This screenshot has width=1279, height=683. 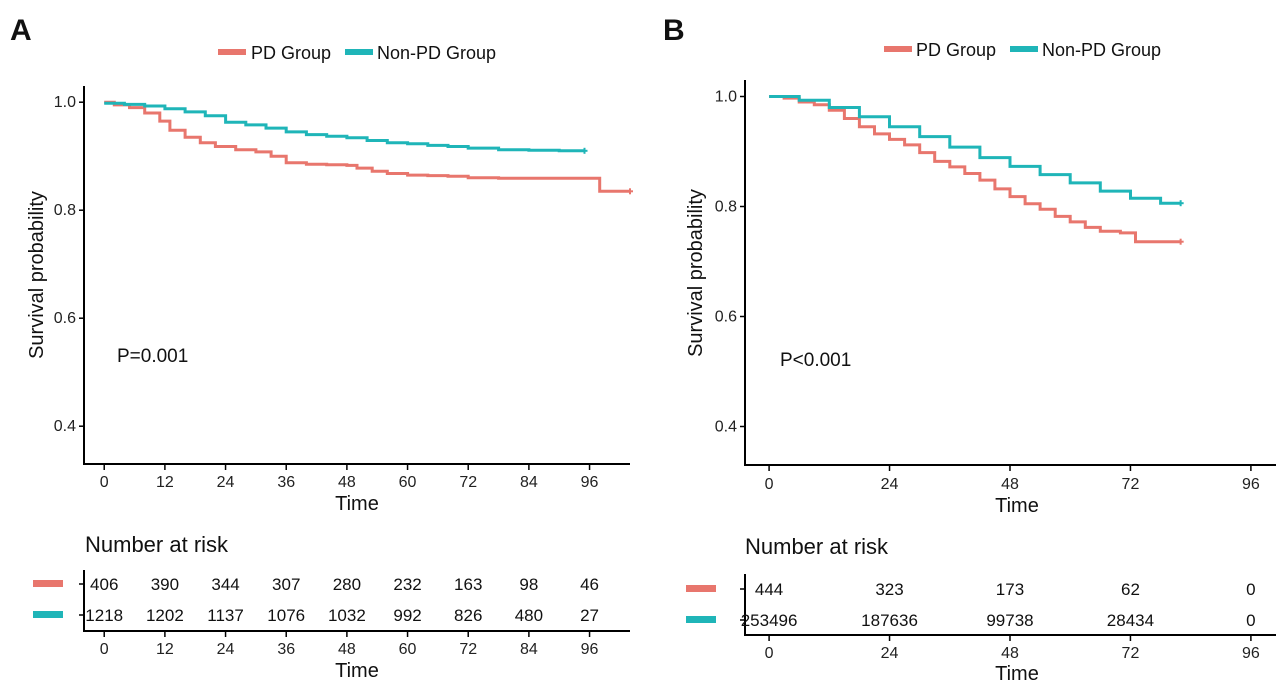 I want to click on panel-a-x-tick-label: 0, so click(x=104, y=482).